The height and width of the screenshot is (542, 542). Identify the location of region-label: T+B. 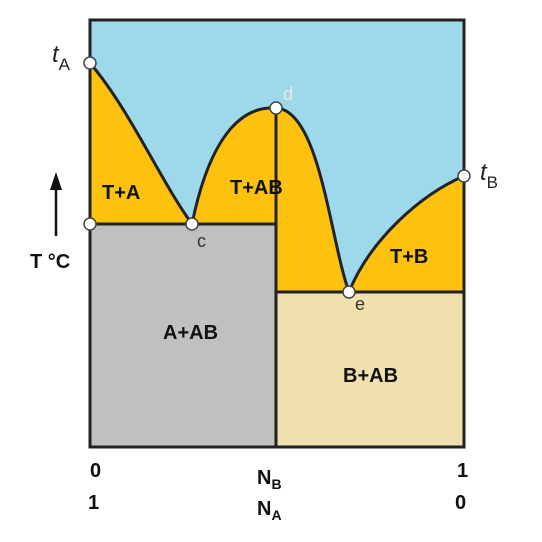
(409, 257).